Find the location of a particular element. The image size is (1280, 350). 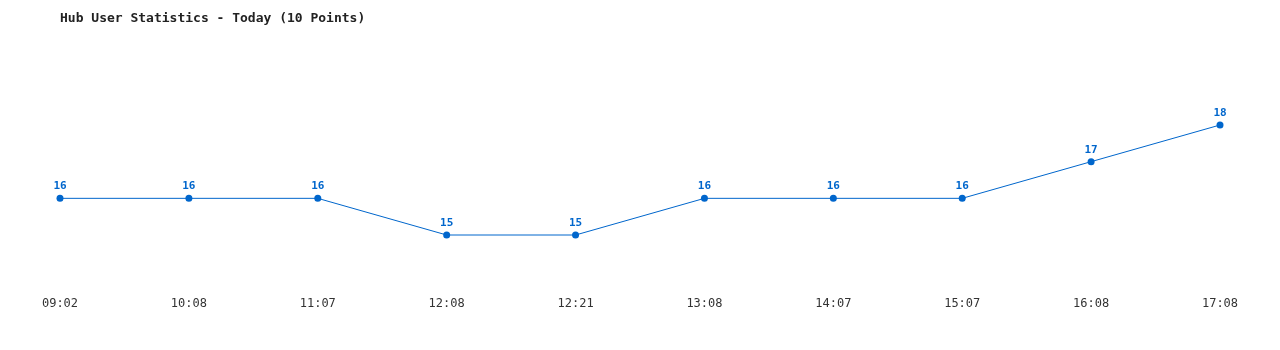

x-tick-label: 10:08 is located at coordinates (188, 303).